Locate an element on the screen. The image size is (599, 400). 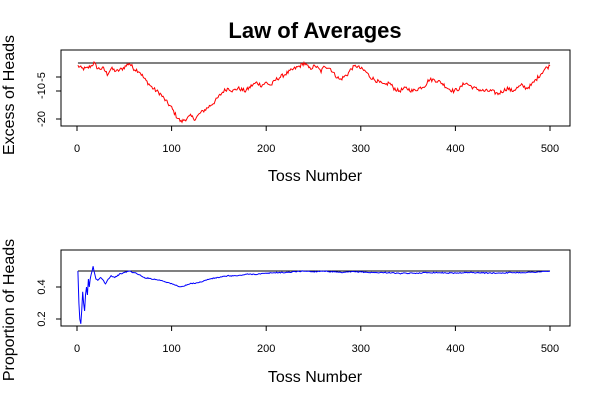
y-axis-label: Excess of Heads is located at coordinates (9, 95).